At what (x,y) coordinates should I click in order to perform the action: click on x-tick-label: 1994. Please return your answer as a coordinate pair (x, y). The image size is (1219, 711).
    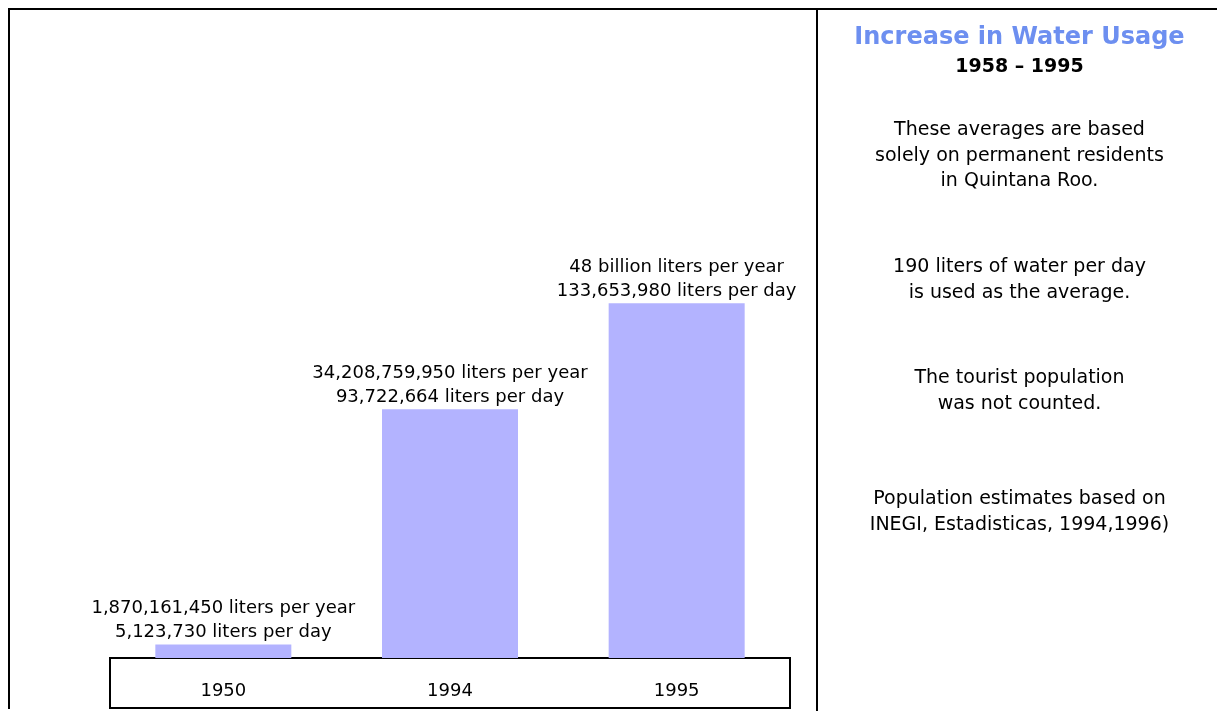
    Looking at the image, I should click on (450, 689).